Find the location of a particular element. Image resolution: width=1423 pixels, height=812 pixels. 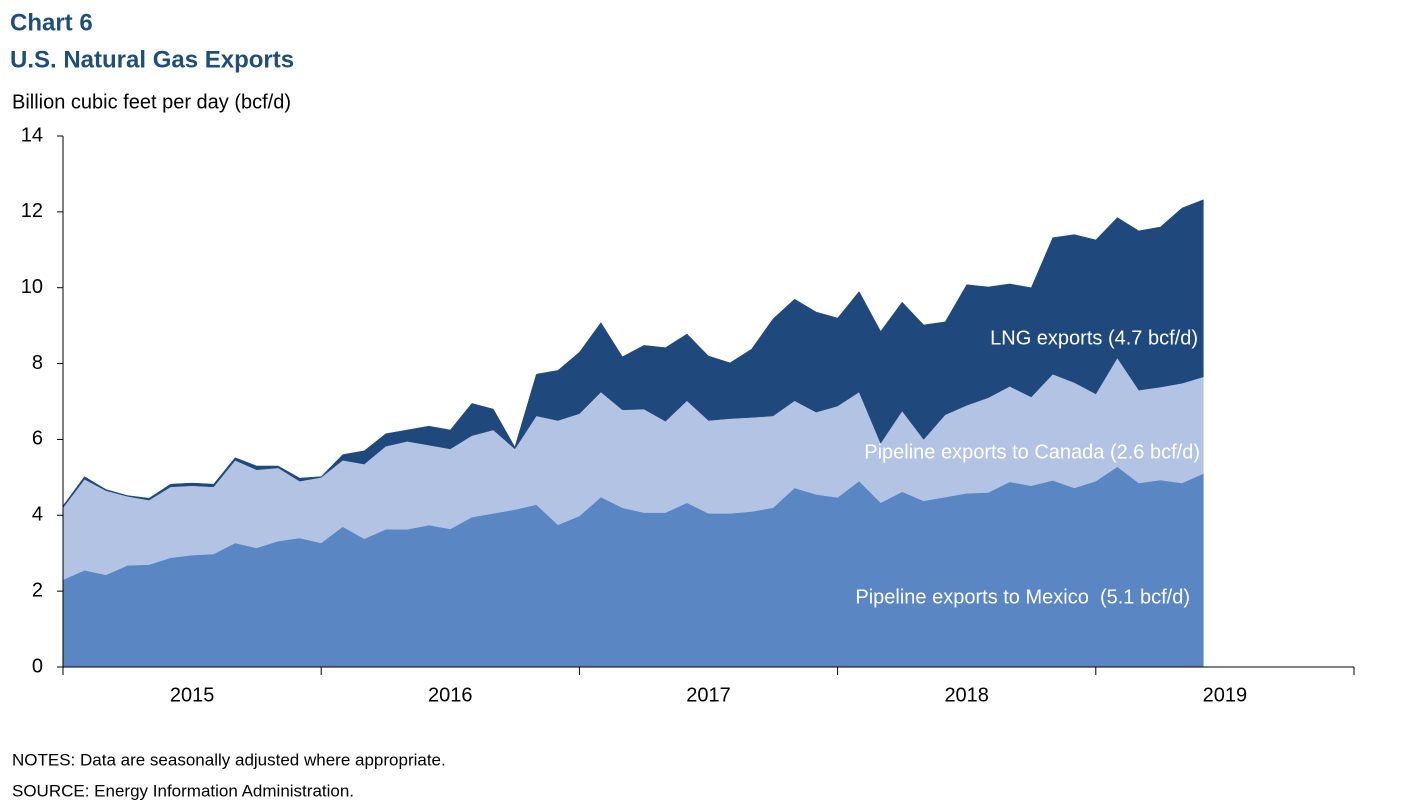

y-tick-label: 12 is located at coordinates (32, 211).